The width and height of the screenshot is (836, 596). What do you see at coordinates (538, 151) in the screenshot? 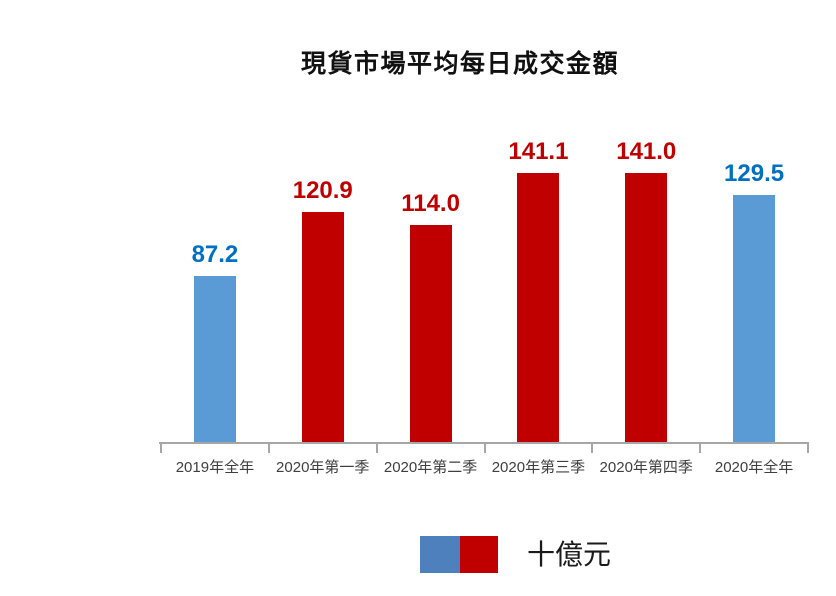
I see `value-label-2020年第三季: 141.1` at bounding box center [538, 151].